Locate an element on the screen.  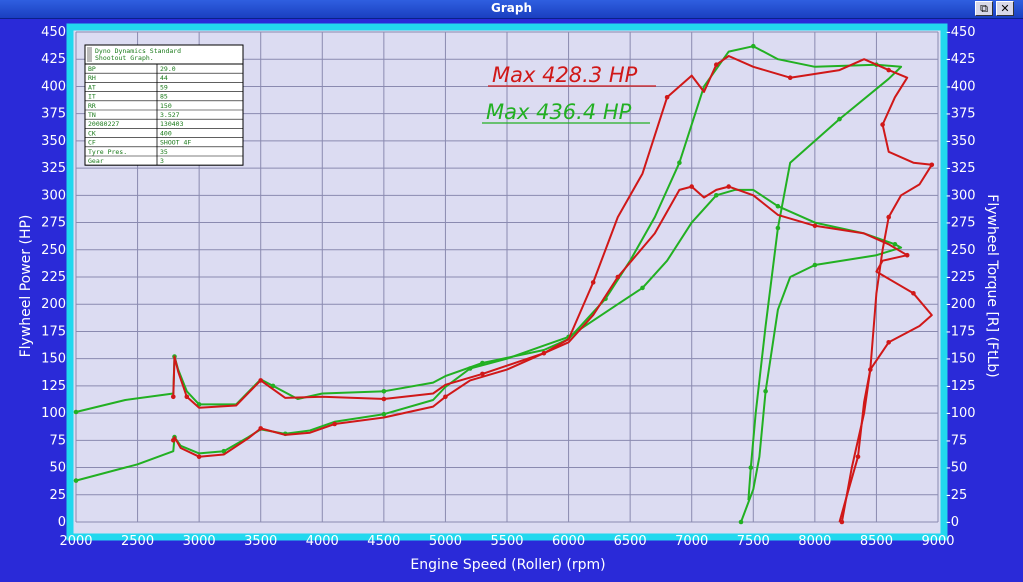
info-table-value: 400 is located at coordinates (166, 133).